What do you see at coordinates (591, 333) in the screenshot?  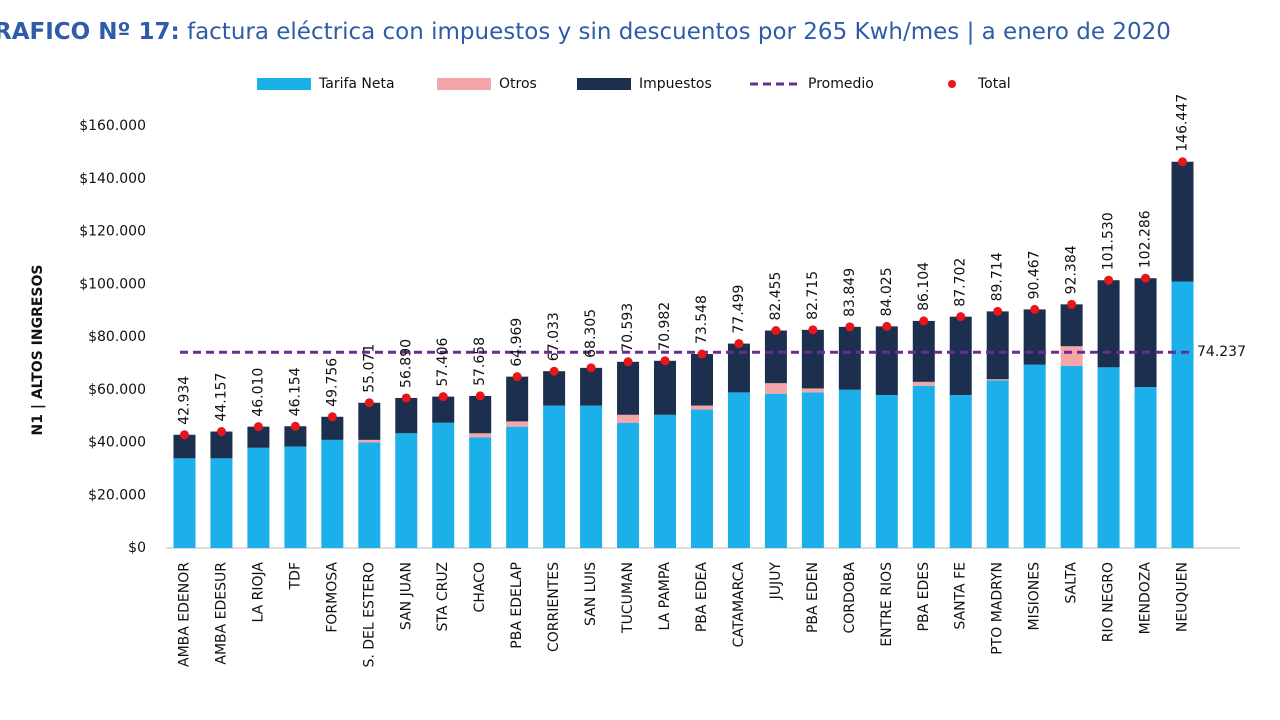 I see `value-label: 68.305` at bounding box center [591, 333].